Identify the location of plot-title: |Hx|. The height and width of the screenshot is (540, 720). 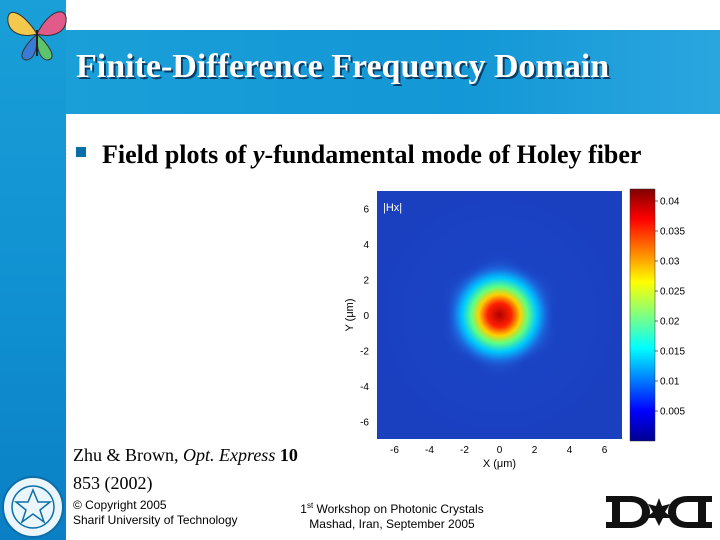
(392, 208).